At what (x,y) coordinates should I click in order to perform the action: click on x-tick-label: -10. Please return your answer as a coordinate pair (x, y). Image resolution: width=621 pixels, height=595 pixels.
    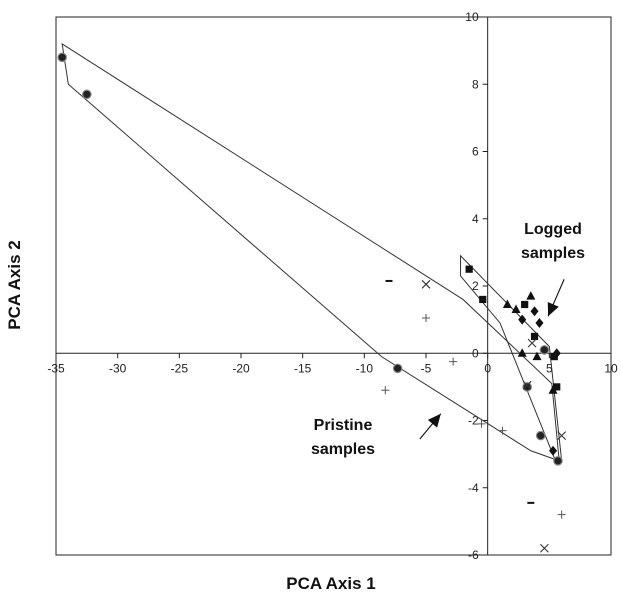
    Looking at the image, I should click on (365, 368).